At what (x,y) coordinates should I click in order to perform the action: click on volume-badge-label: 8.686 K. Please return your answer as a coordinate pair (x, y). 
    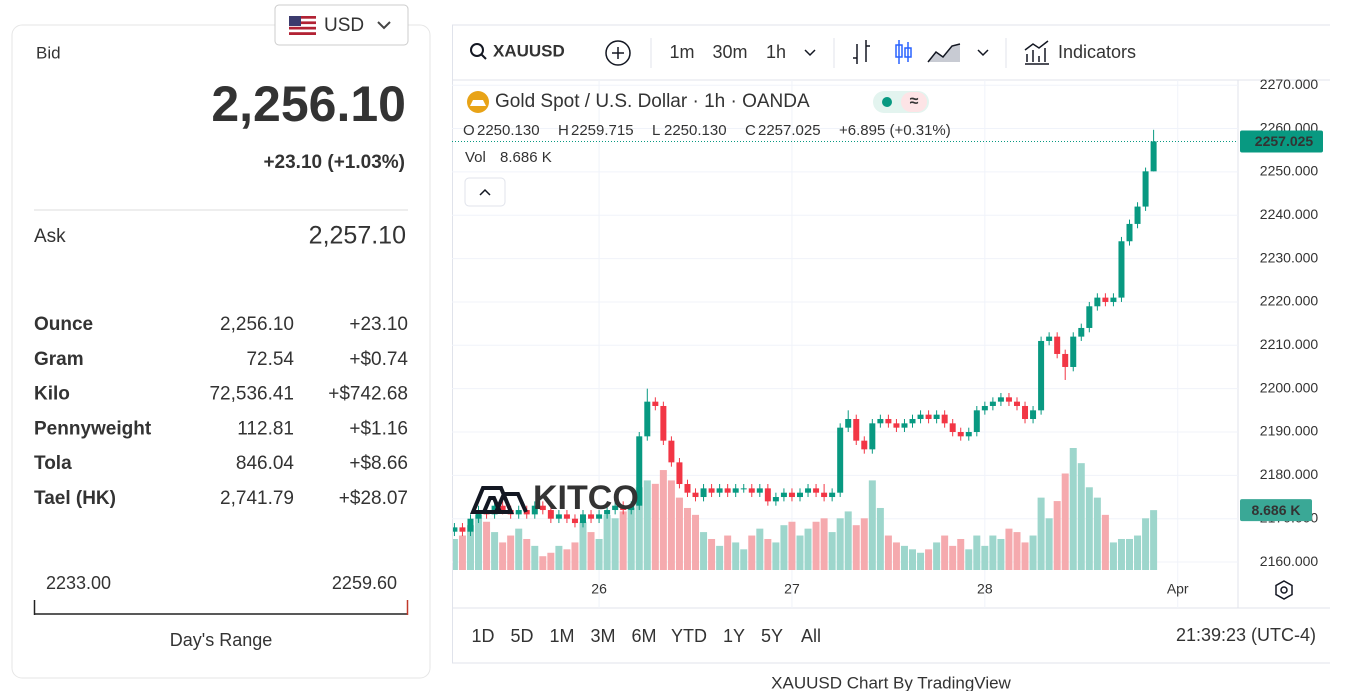
    Looking at the image, I should click on (1275, 510).